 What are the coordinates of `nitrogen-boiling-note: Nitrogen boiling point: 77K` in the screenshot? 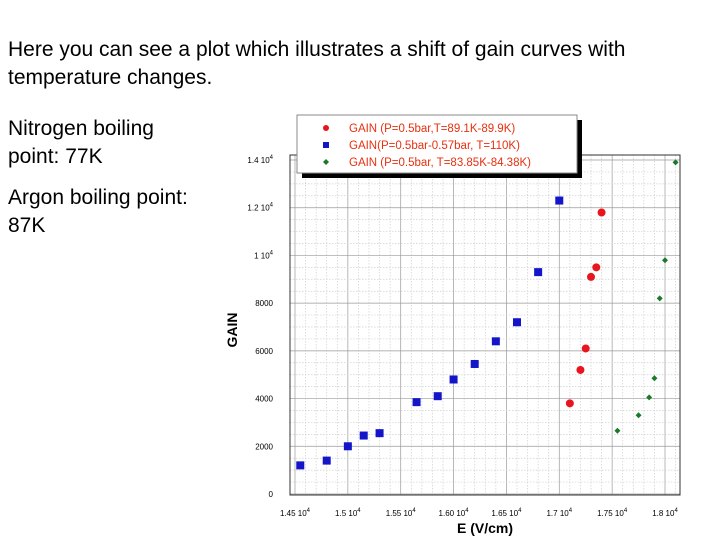 It's located at (81, 142).